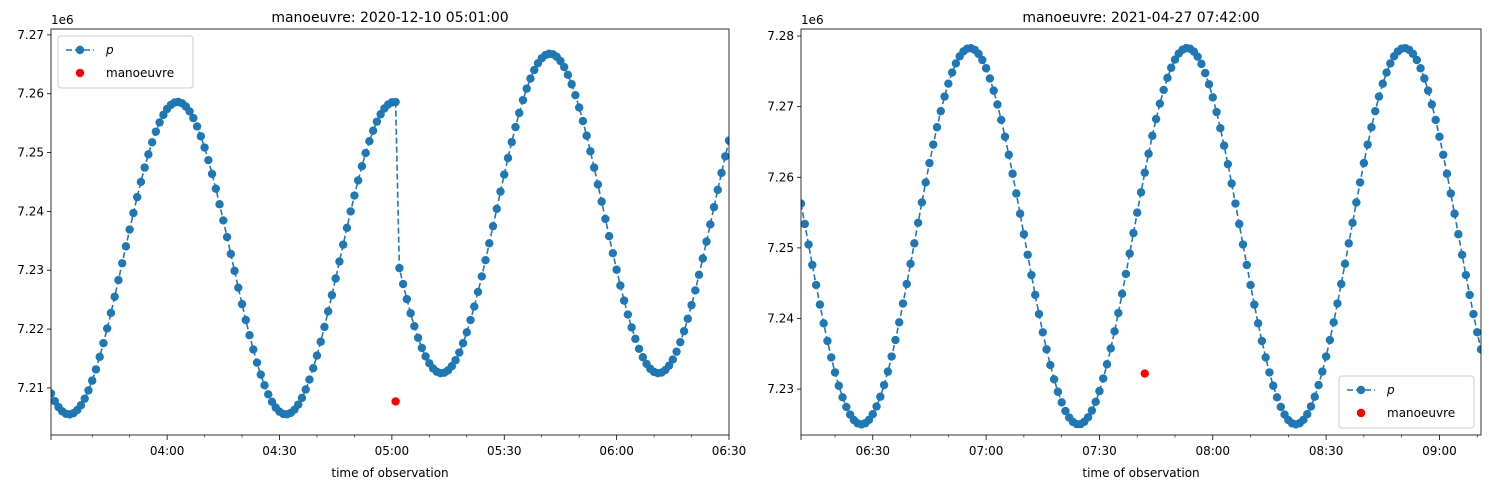 The height and width of the screenshot is (490, 1489). What do you see at coordinates (1099, 451) in the screenshot?
I see `x-tick-label: 07:30` at bounding box center [1099, 451].